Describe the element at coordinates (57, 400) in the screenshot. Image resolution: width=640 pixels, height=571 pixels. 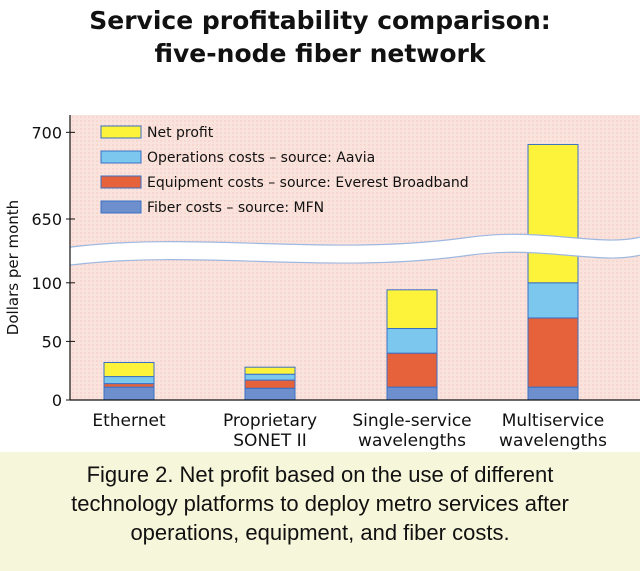
I see `y-tick-label: 0` at that location.